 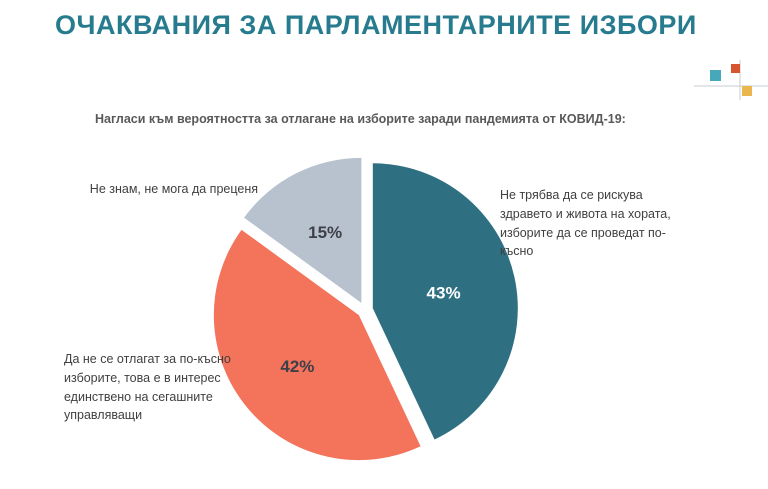 I want to click on decoration-square-teal, so click(x=715, y=75).